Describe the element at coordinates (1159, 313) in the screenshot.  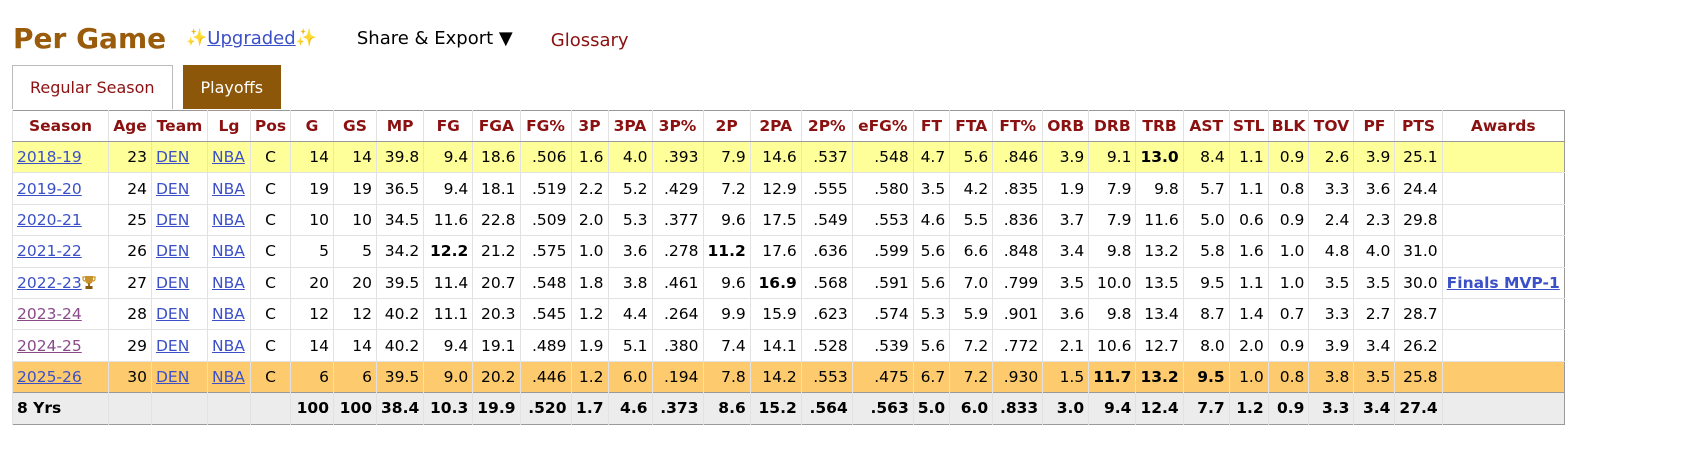
I see `cell: 13.4` at that location.